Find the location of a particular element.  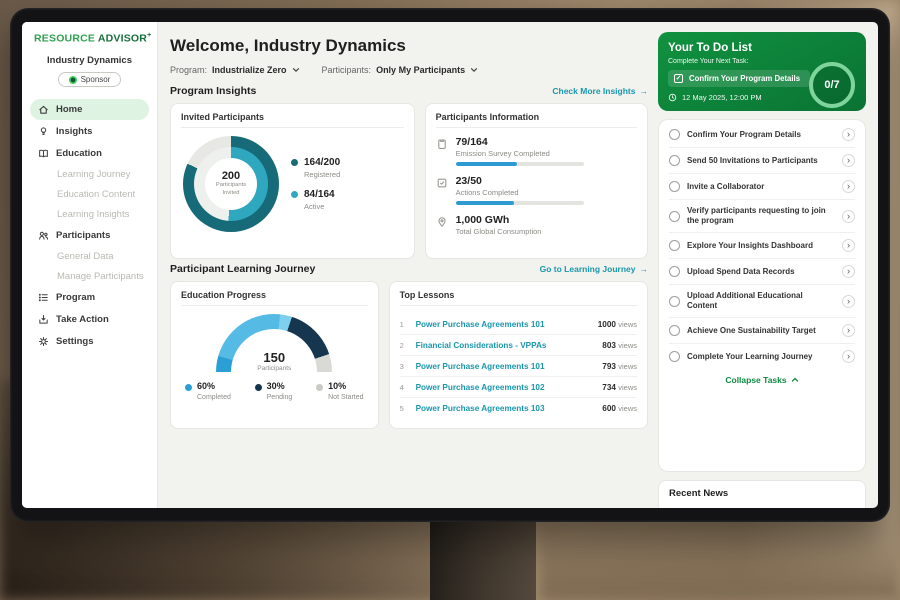

sidebar-item-label: Learning Insights is located at coordinates (93, 214).